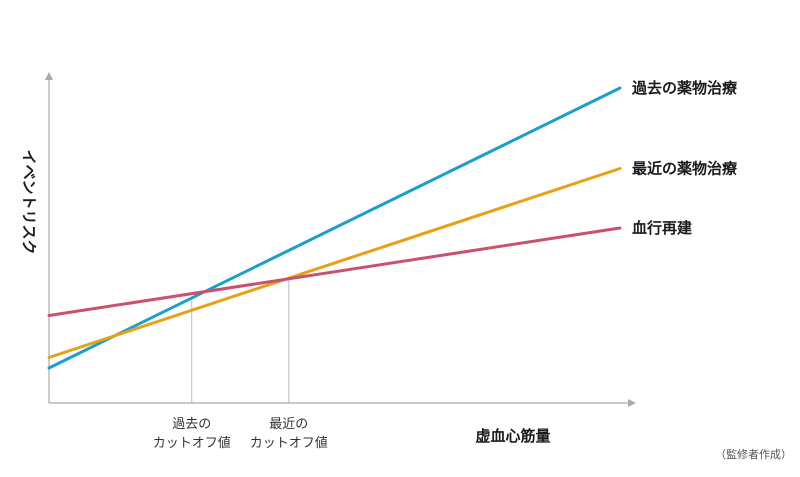 This screenshot has height=477, width=800. Describe the element at coordinates (662, 228) in the screenshot. I see `series-label-3: 血行再建` at that location.